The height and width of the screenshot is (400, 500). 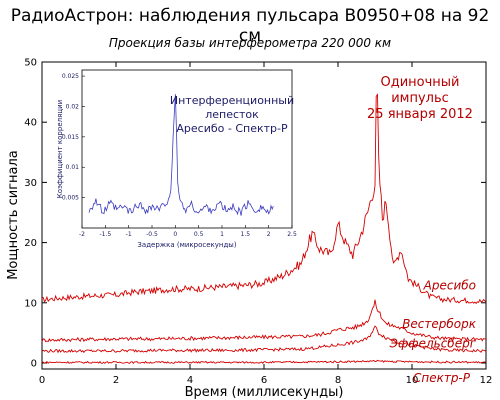 What do you see at coordinates (486, 380) in the screenshot?
I see `x-tick-label: 12` at bounding box center [486, 380].